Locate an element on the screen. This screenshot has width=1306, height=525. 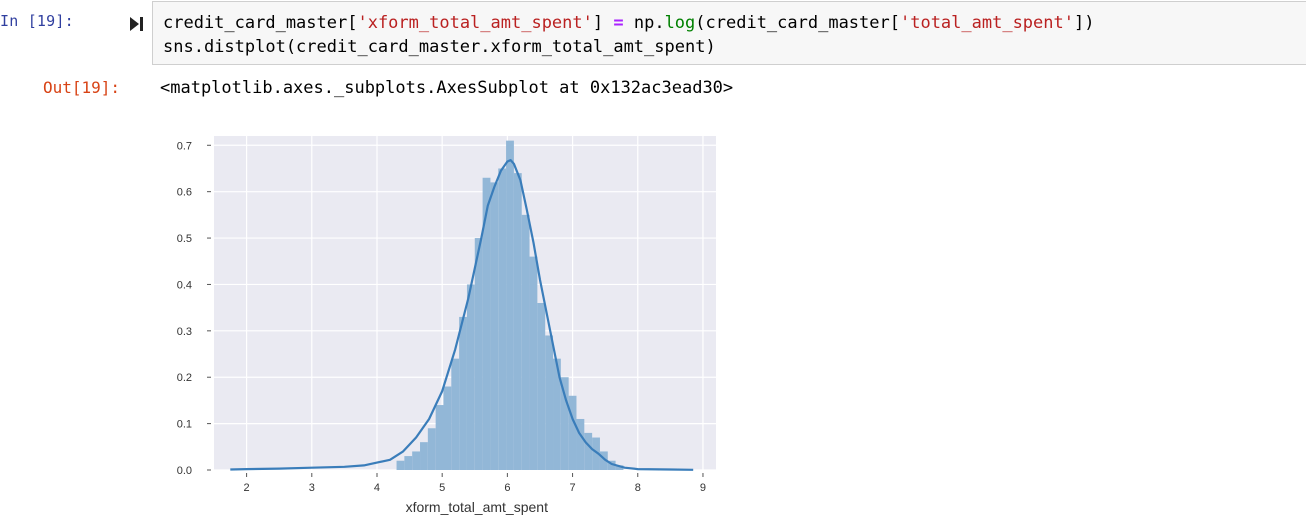
x-tick-label: 6 is located at coordinates (507, 488).